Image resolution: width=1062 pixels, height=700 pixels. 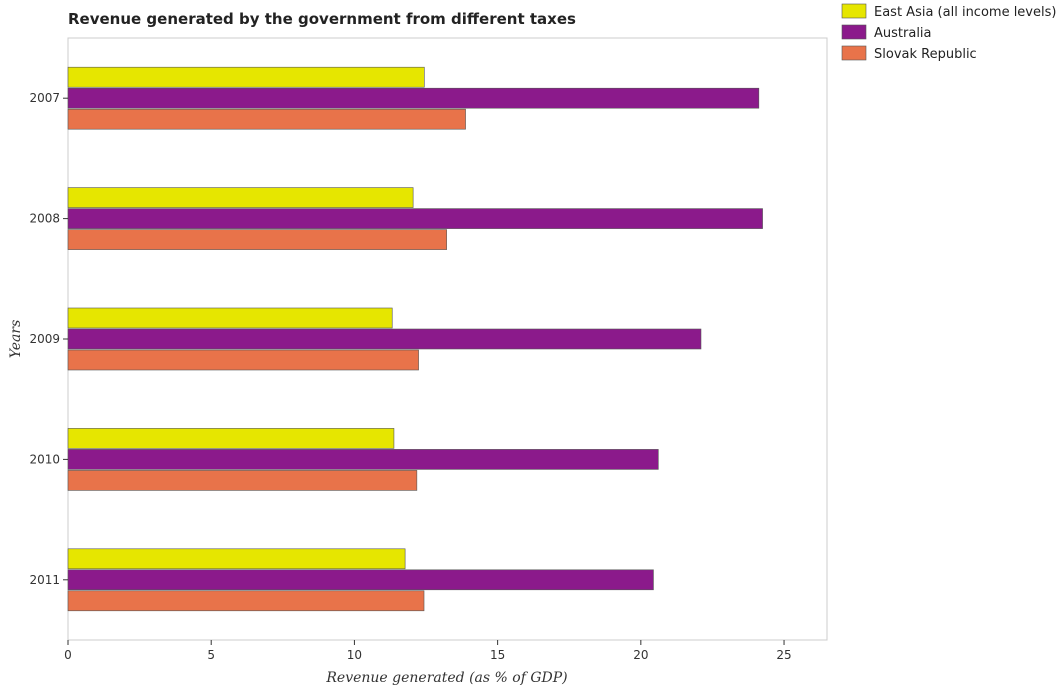 I want to click on y-tick-label: 2011, so click(x=44, y=580).